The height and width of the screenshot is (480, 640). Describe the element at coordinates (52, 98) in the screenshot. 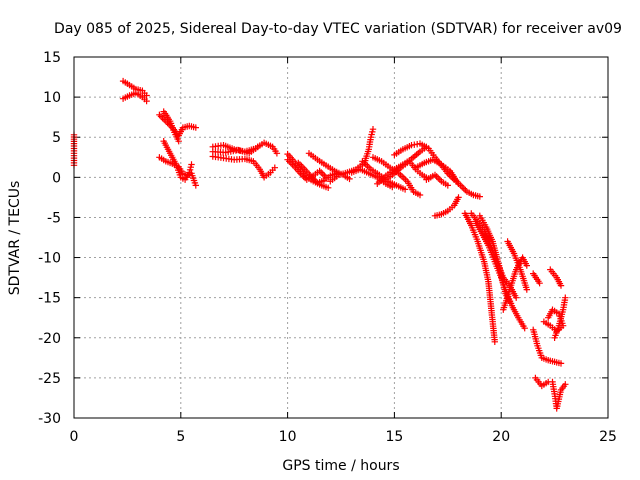

I see `y-tick-label: 10` at that location.